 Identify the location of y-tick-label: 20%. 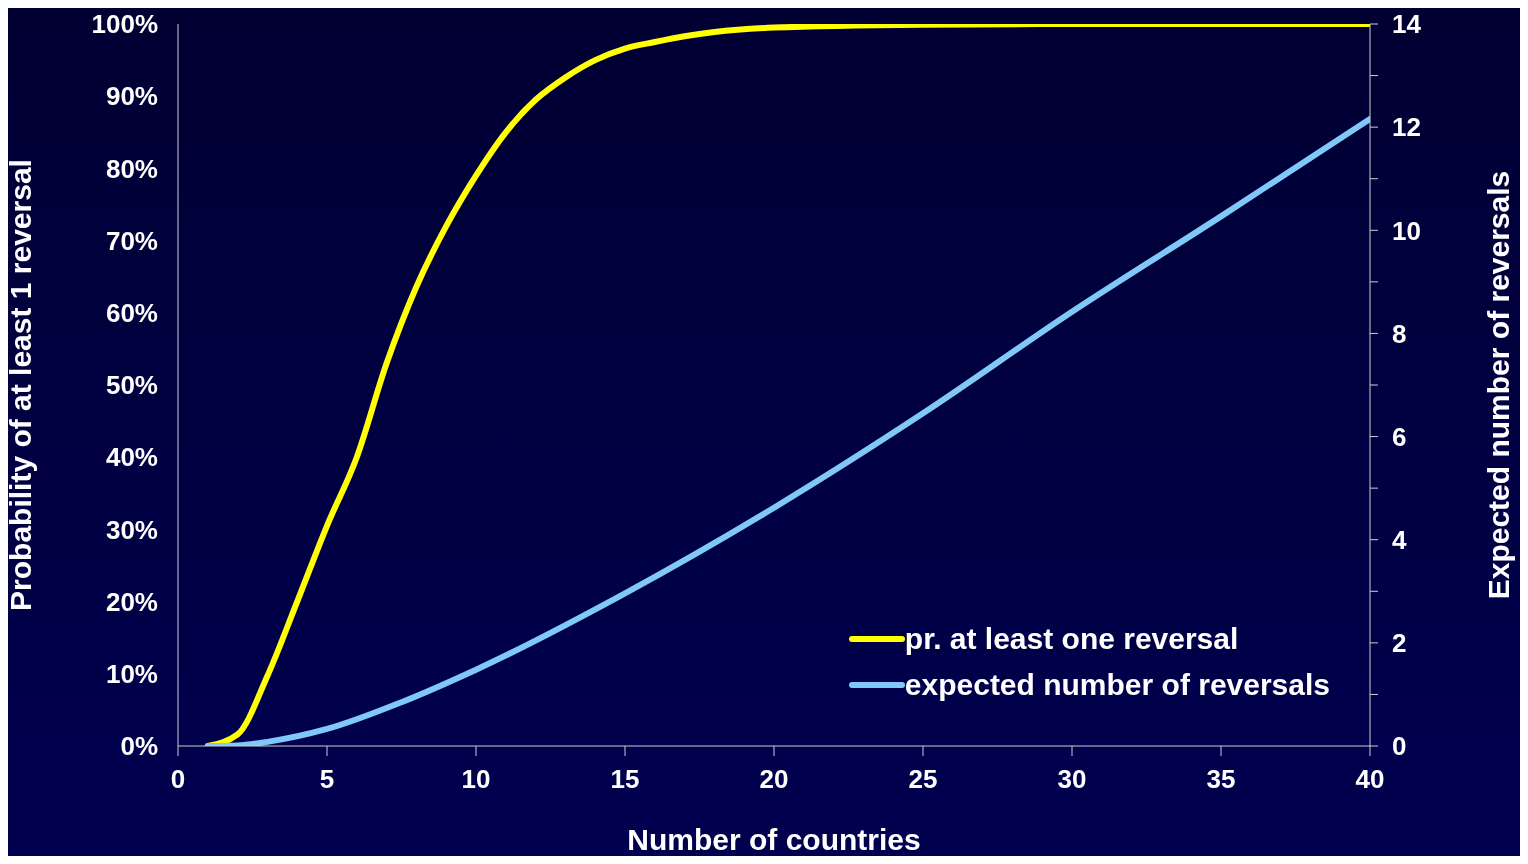
(131, 601).